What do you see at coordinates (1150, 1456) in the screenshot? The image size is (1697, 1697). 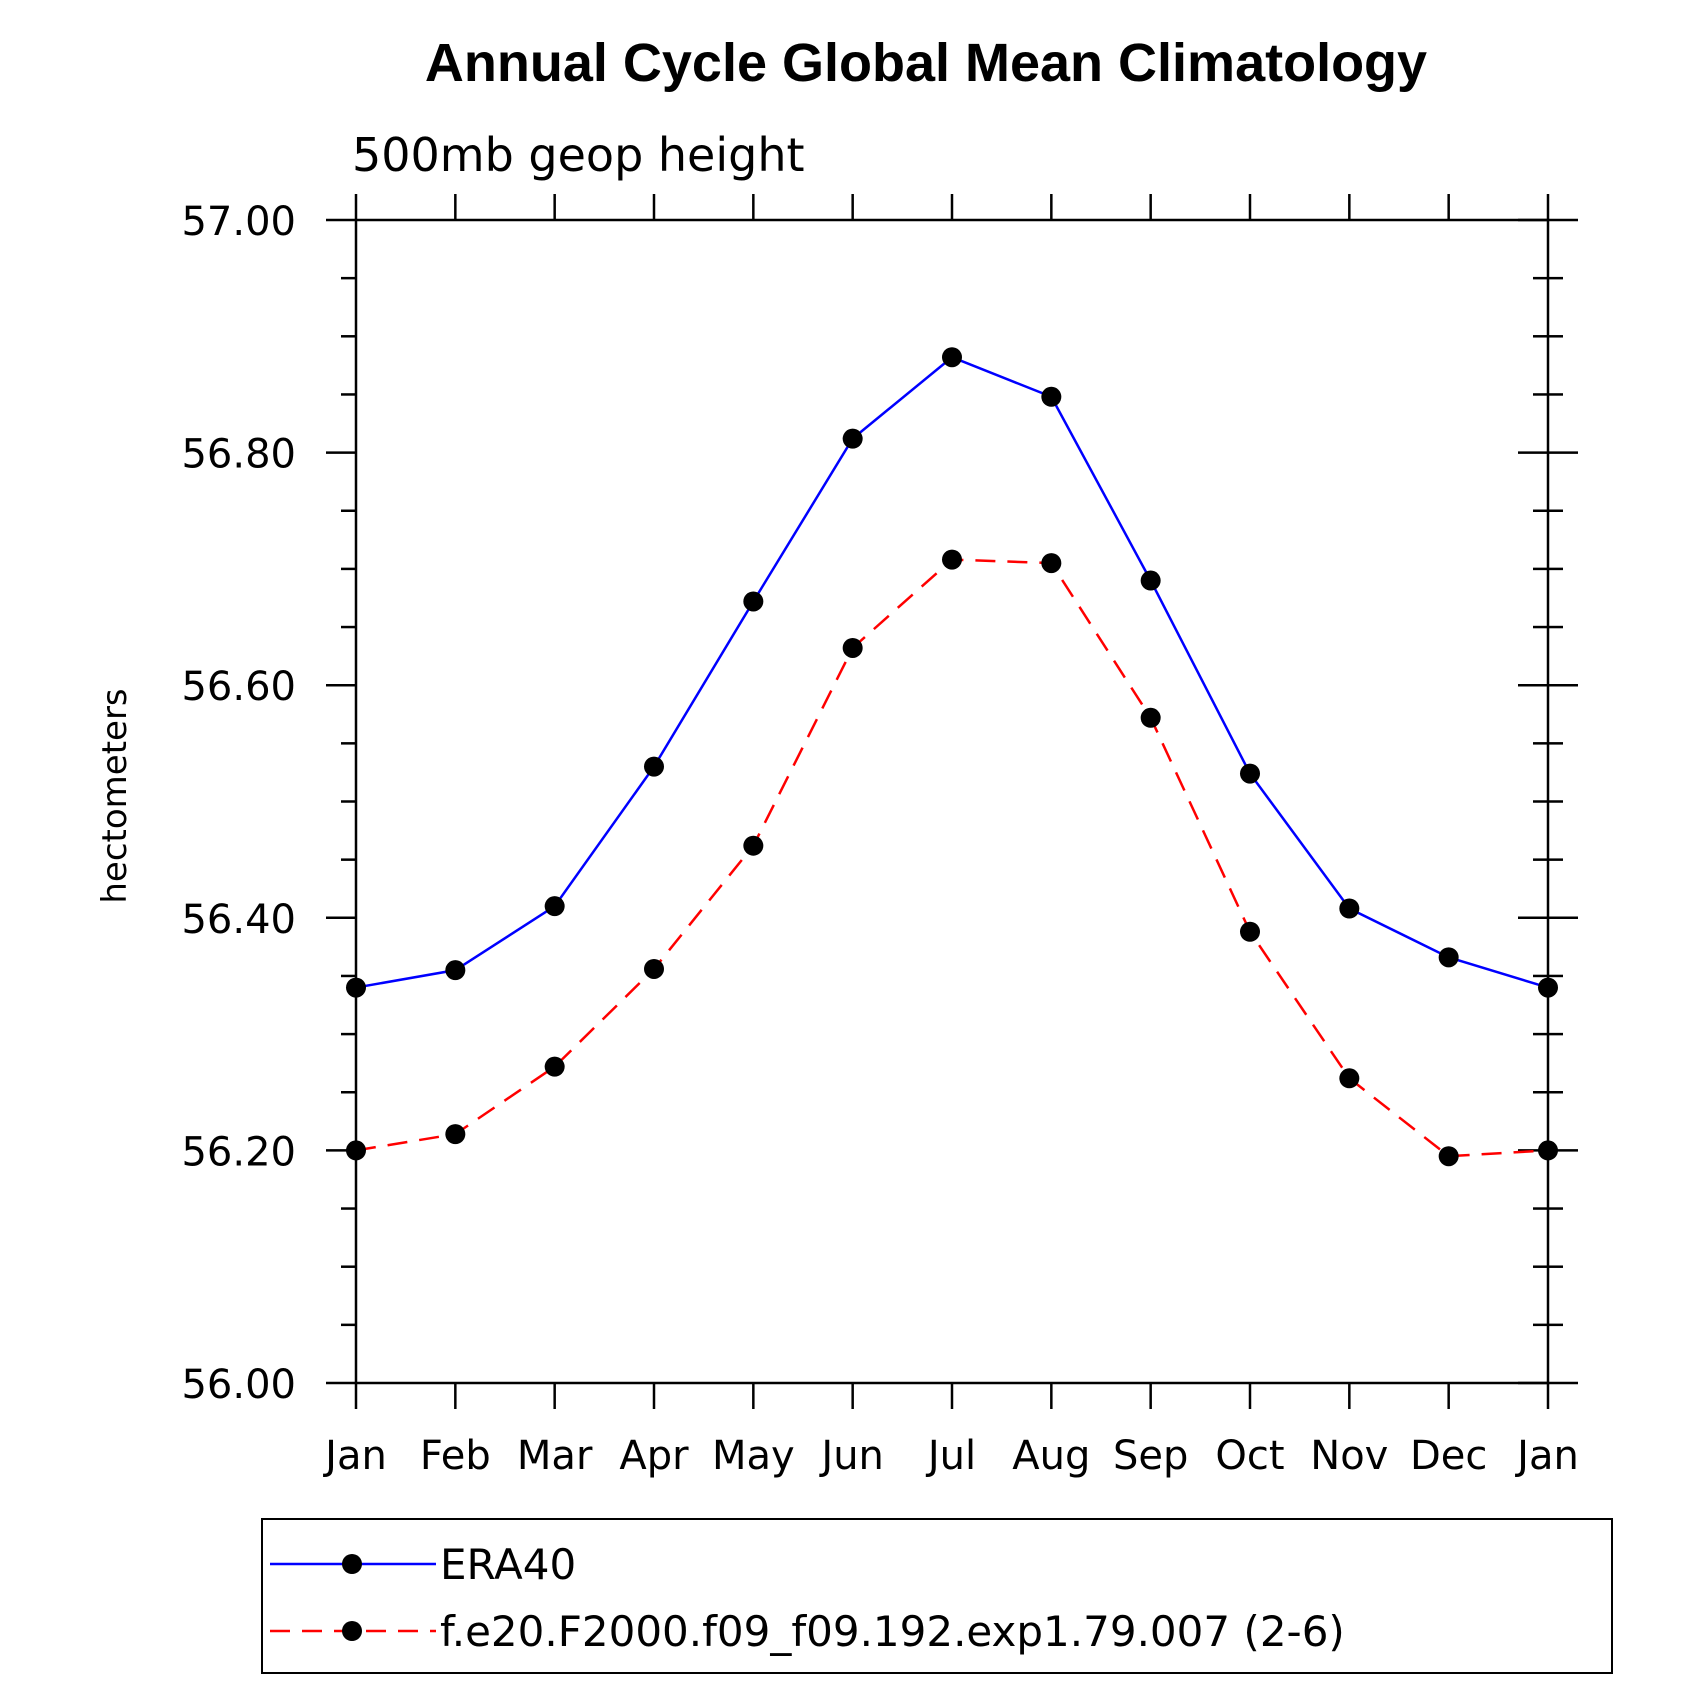 I see `x-tick-label: Sep` at bounding box center [1150, 1456].